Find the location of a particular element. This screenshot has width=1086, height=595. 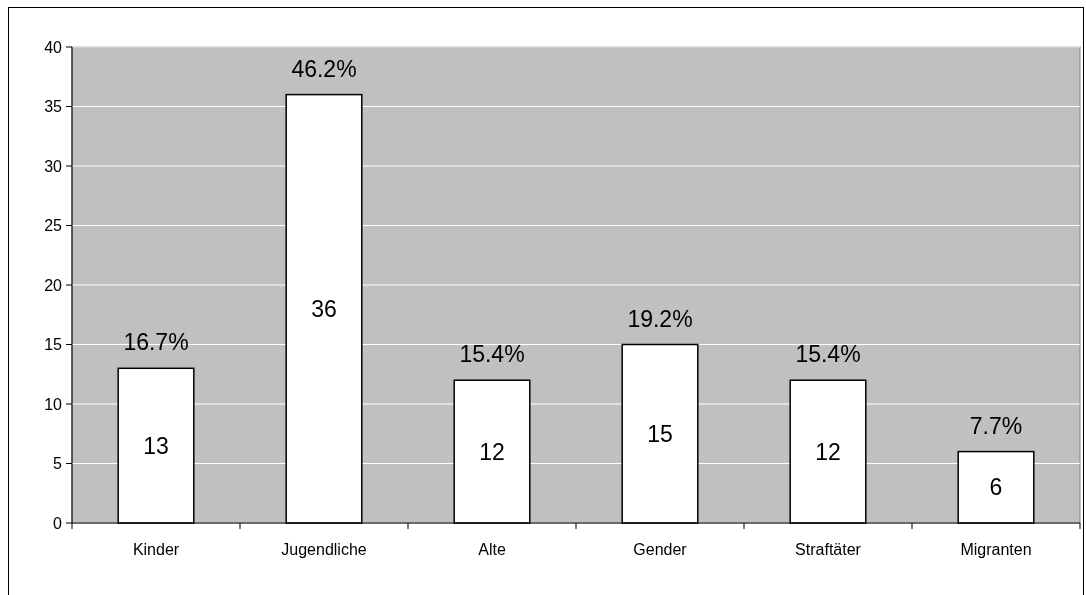

data-label: 13 is located at coordinates (156, 445).